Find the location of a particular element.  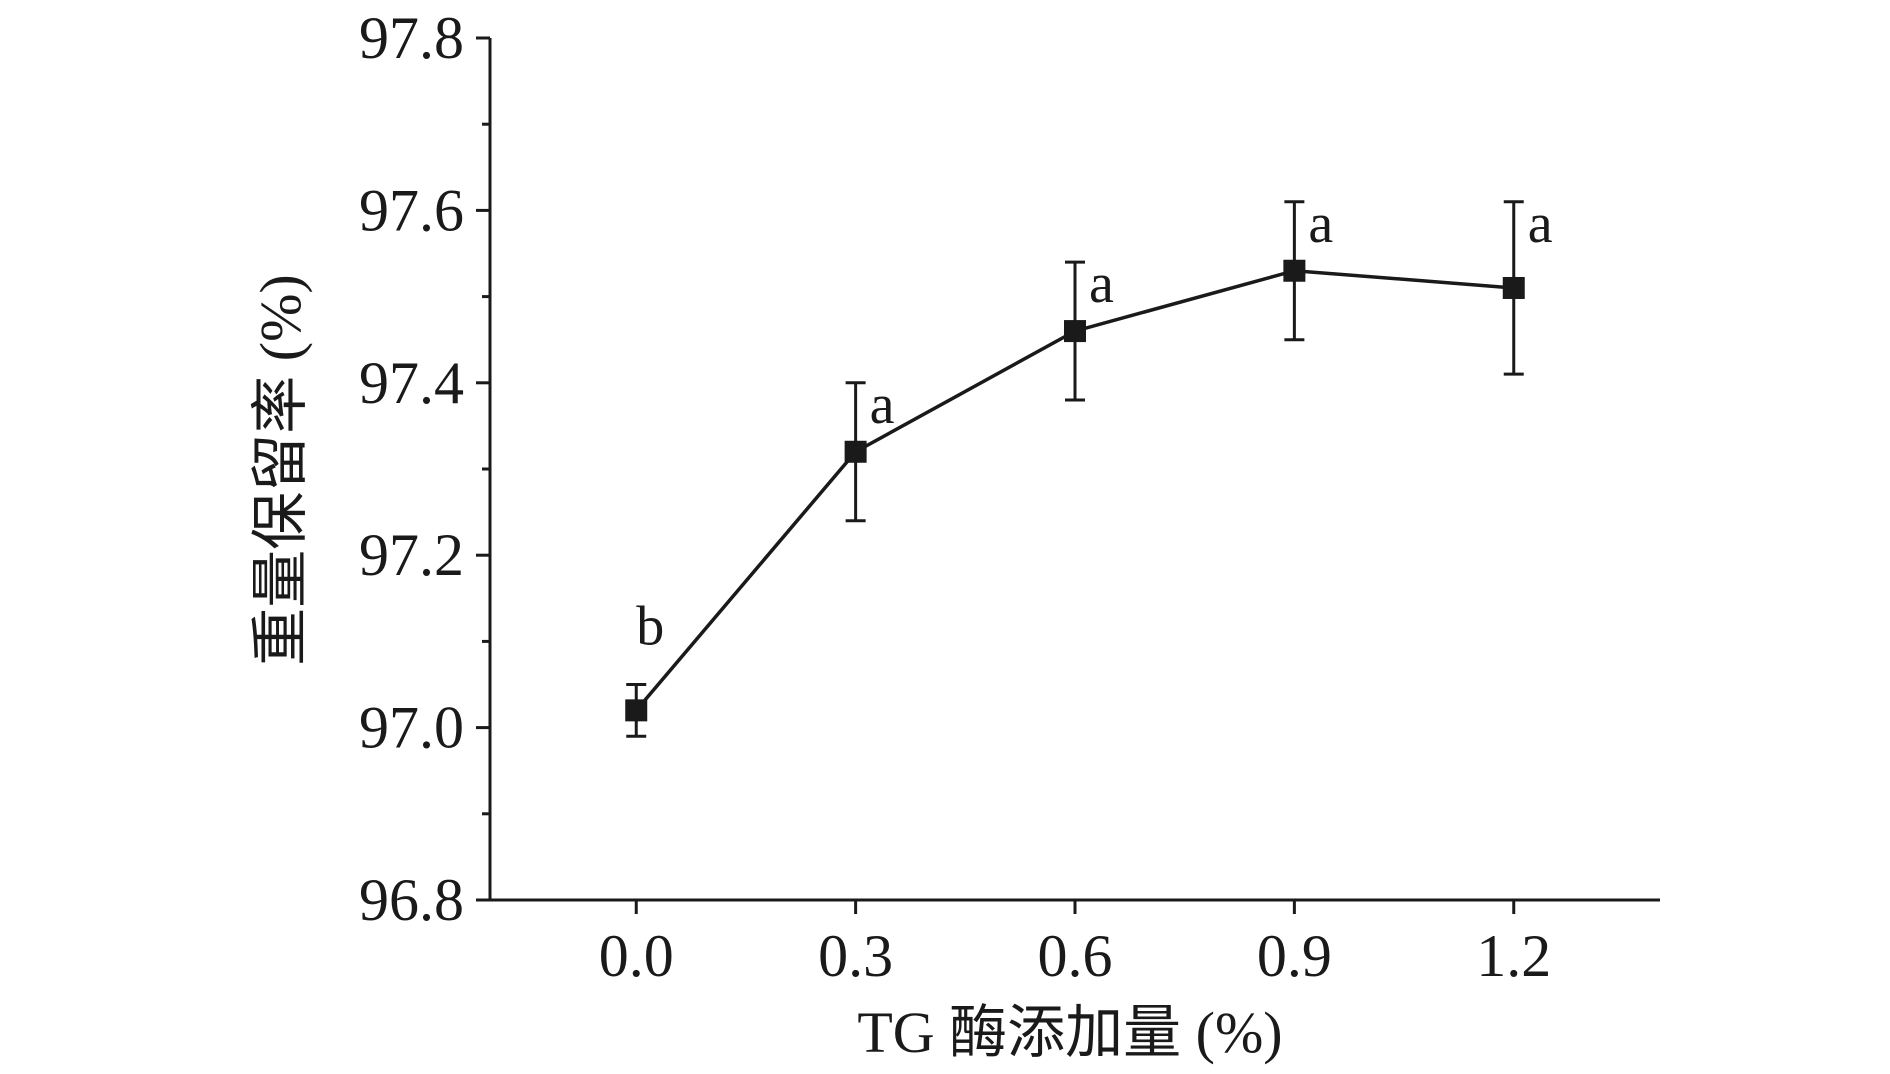

y-tick-label: 97.8 is located at coordinates (411, 38).